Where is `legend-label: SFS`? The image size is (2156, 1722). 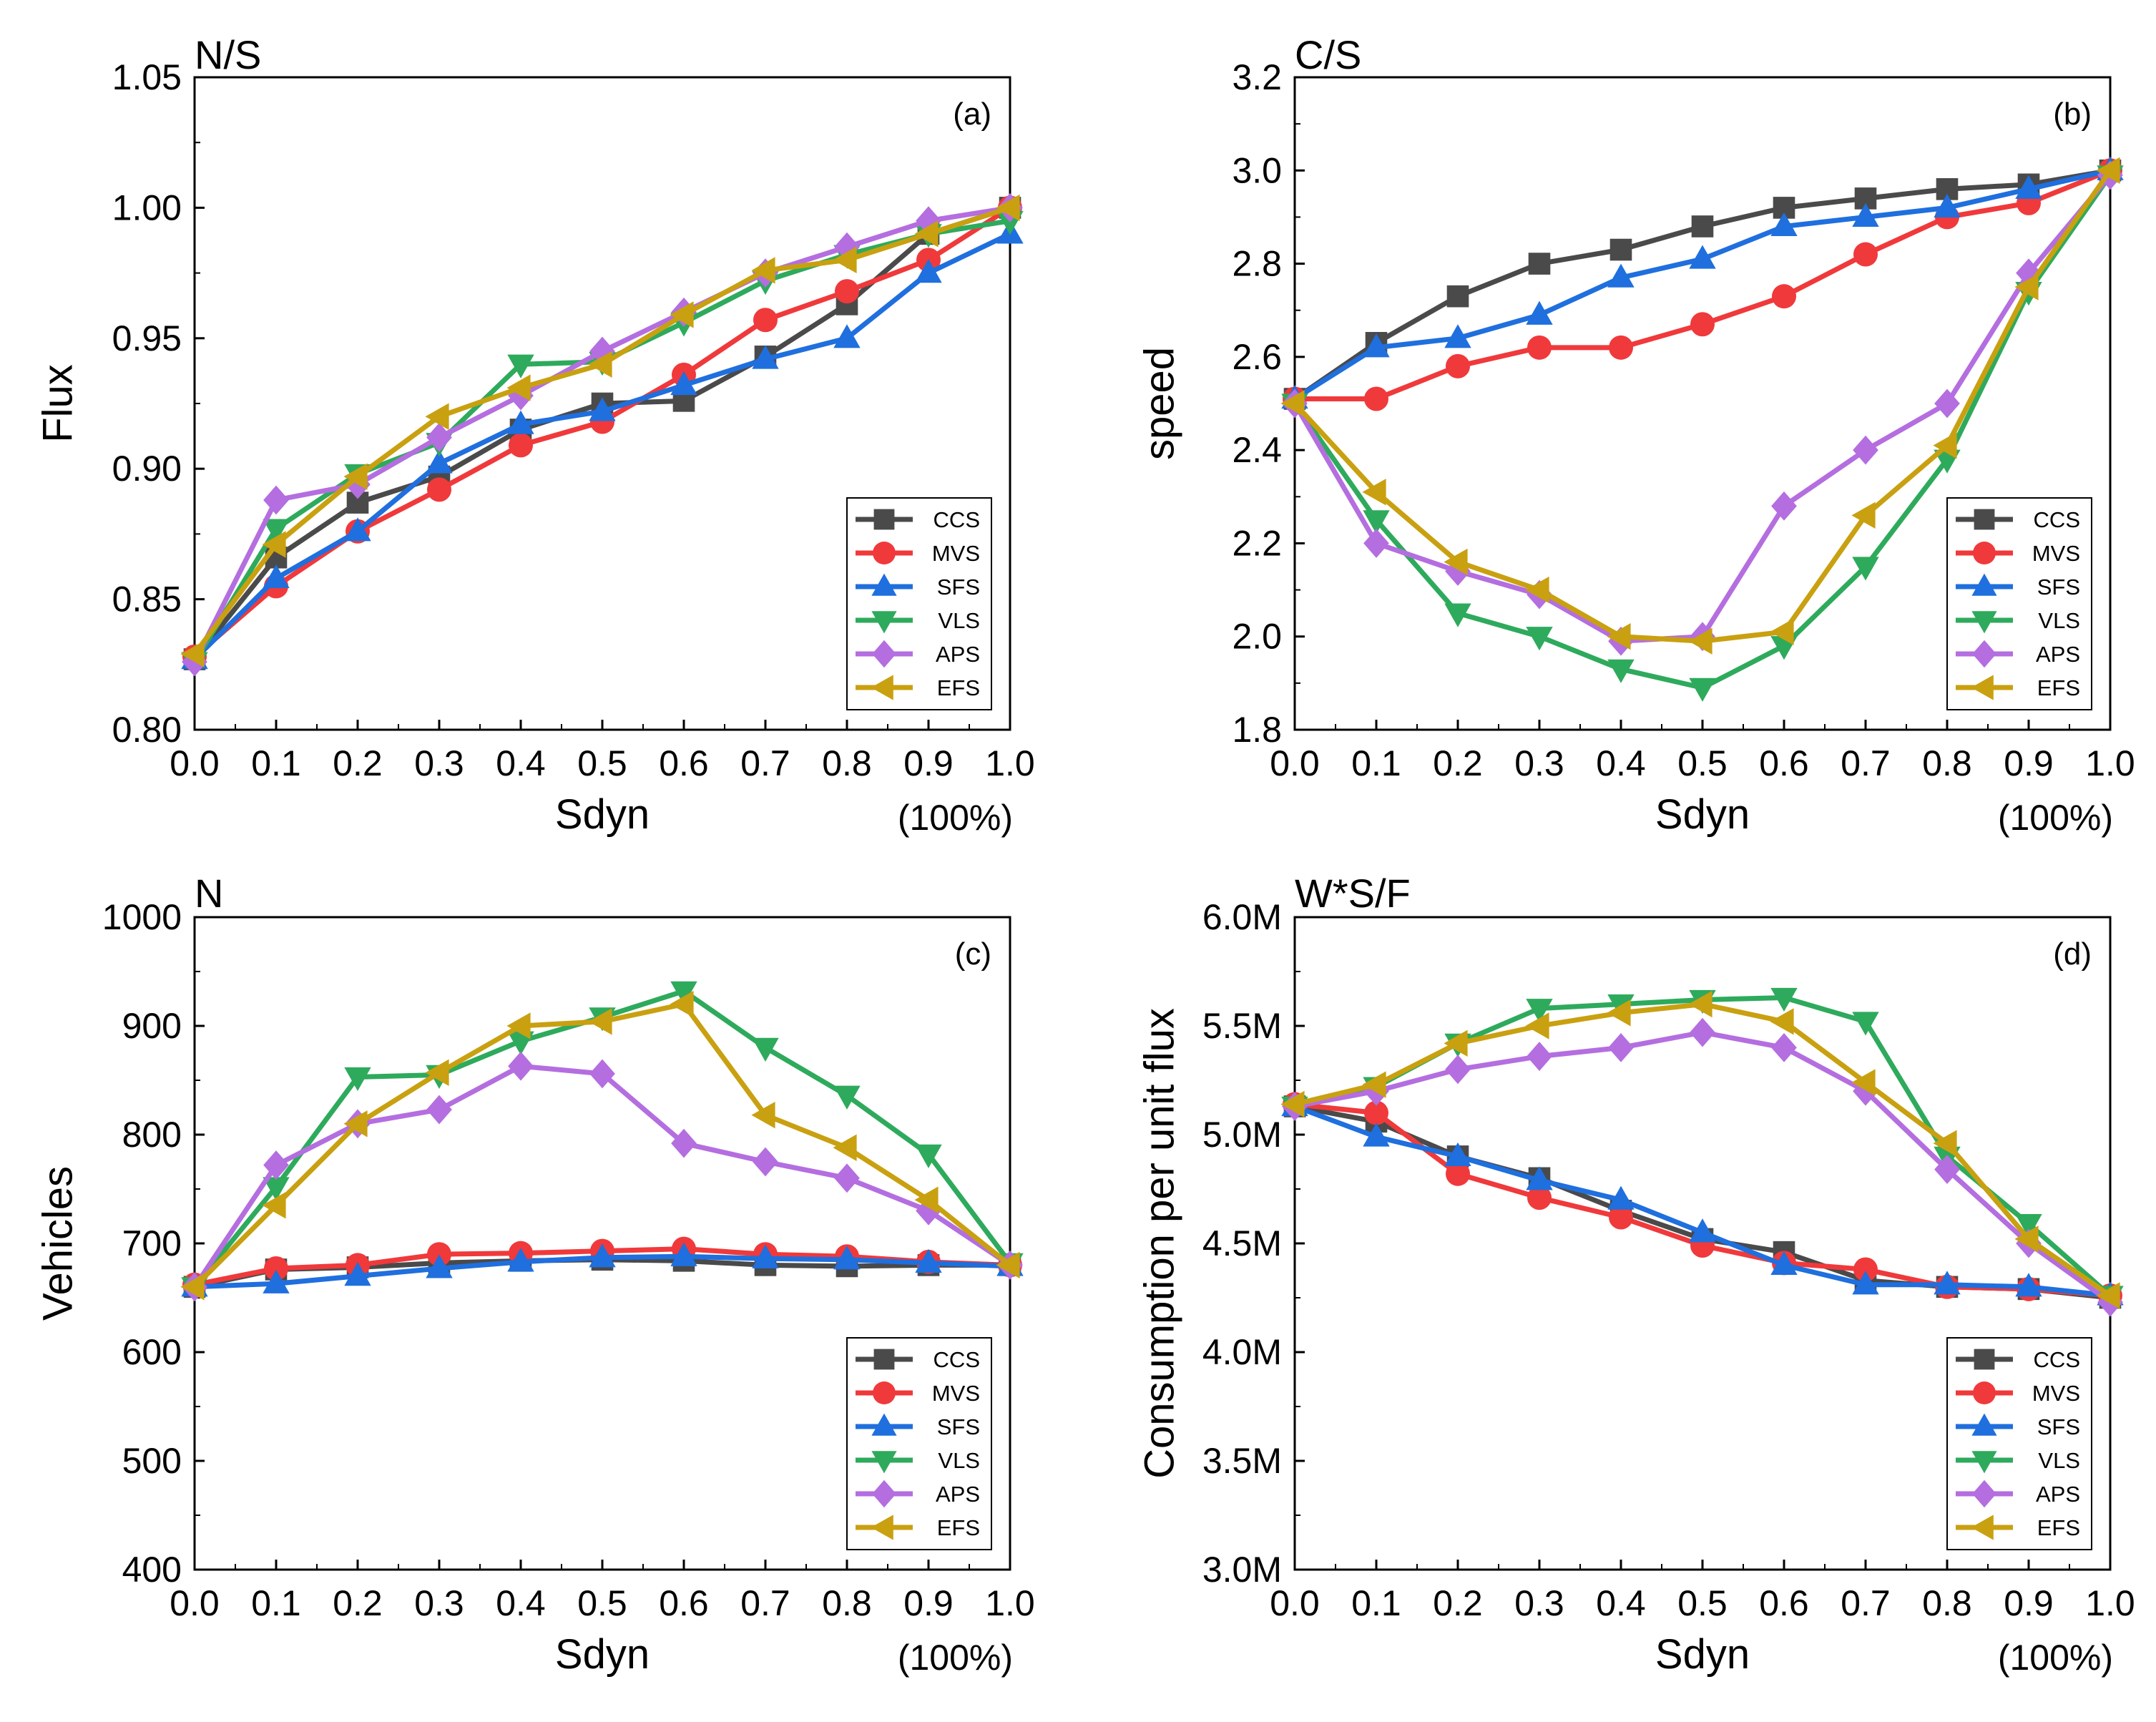
legend-label: SFS is located at coordinates (959, 587).